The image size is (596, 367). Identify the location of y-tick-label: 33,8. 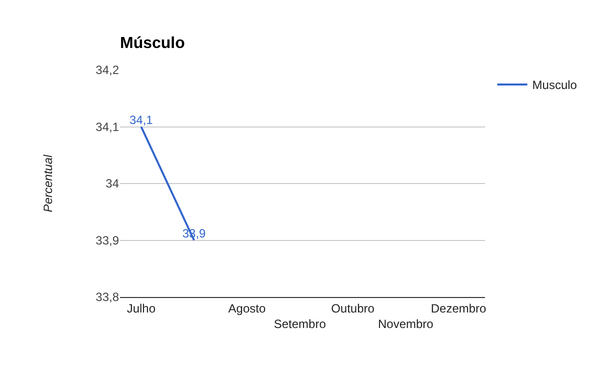
(108, 297).